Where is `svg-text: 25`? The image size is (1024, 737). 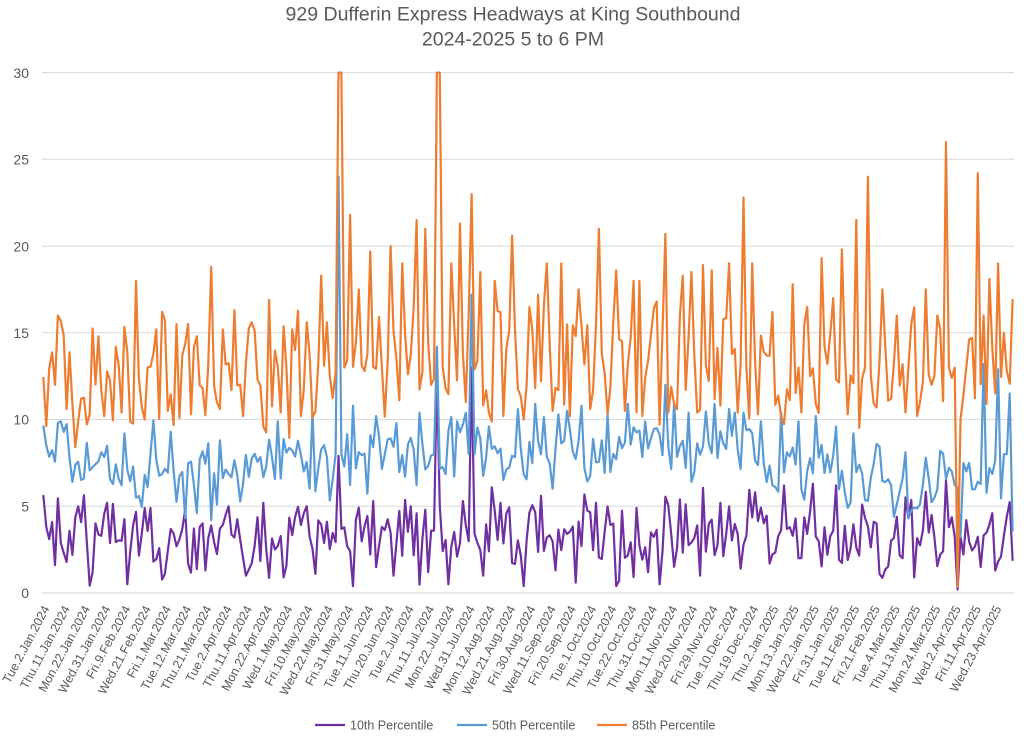 svg-text: 25 is located at coordinates (21, 160).